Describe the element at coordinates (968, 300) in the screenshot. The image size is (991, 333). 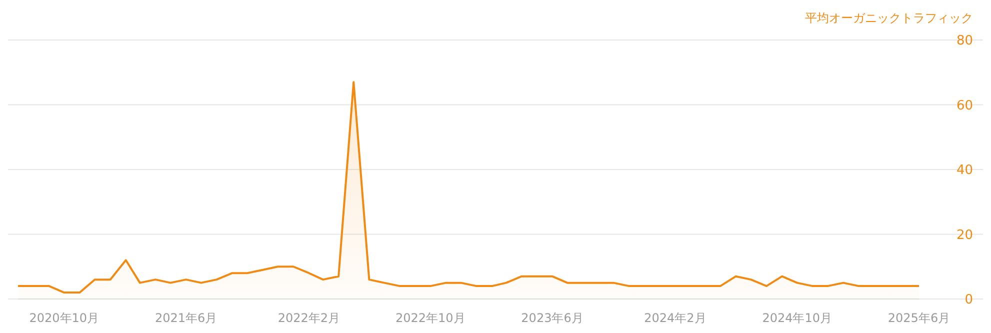
I see `y-tick-label: 0` at that location.